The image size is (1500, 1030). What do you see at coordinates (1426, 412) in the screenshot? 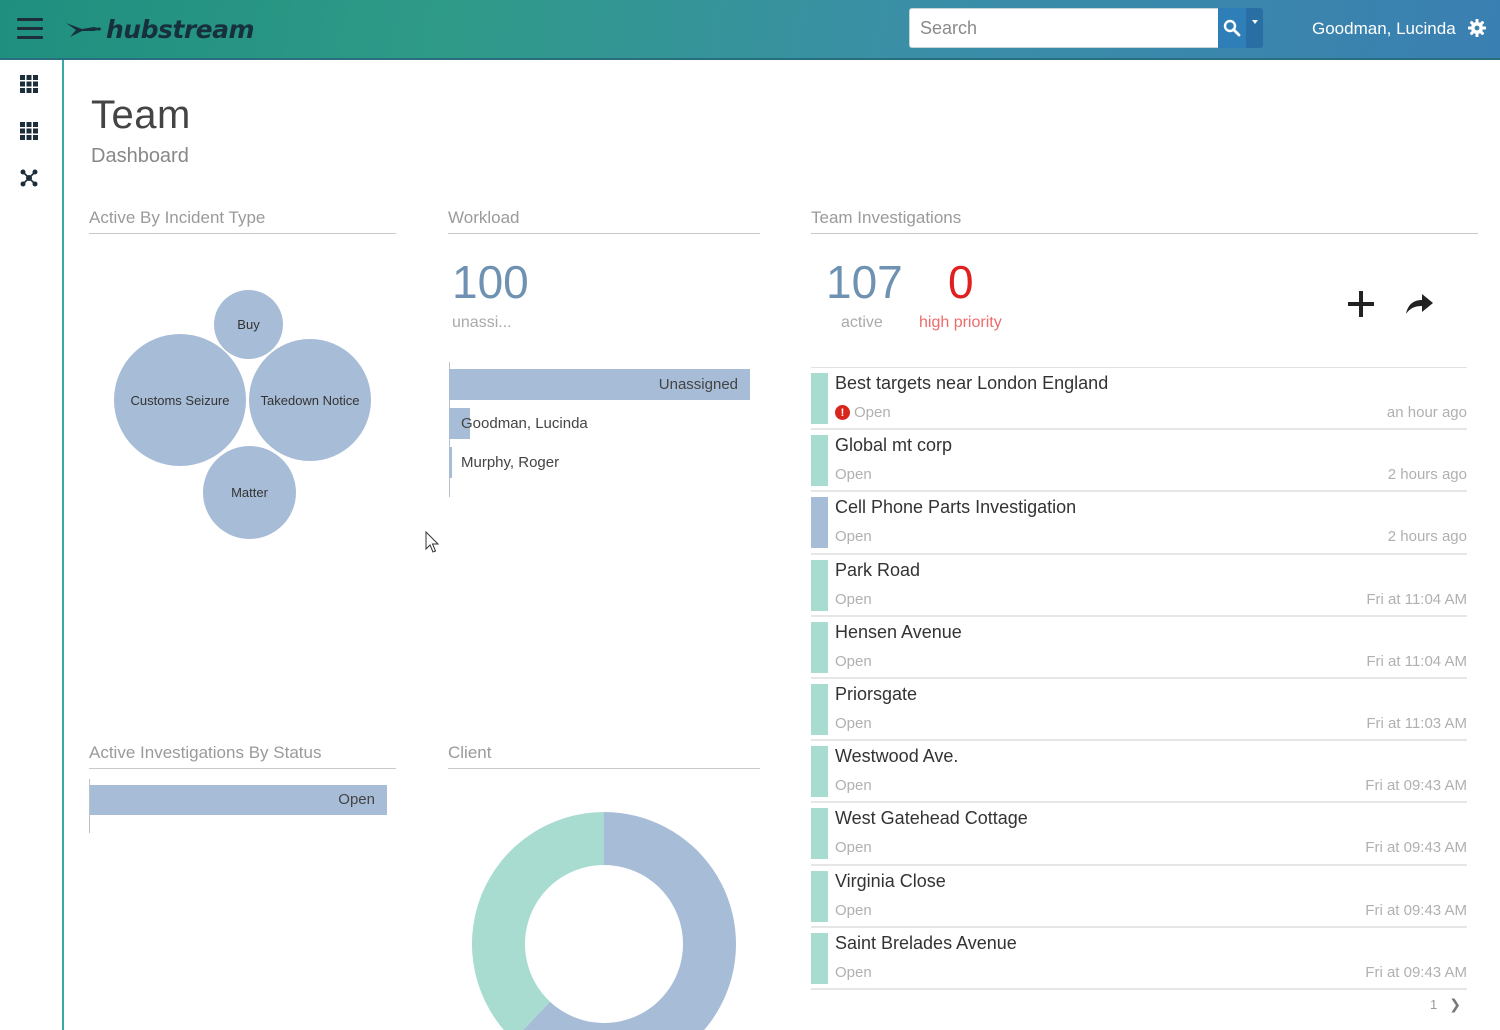
I see `investigation-time: an hour ago` at bounding box center [1426, 412].